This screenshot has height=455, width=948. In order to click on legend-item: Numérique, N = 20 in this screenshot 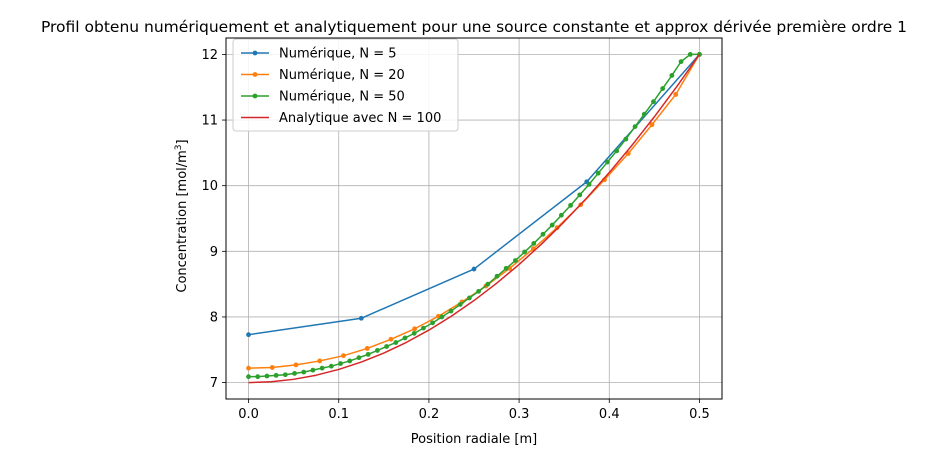, I will do `click(323, 75)`.